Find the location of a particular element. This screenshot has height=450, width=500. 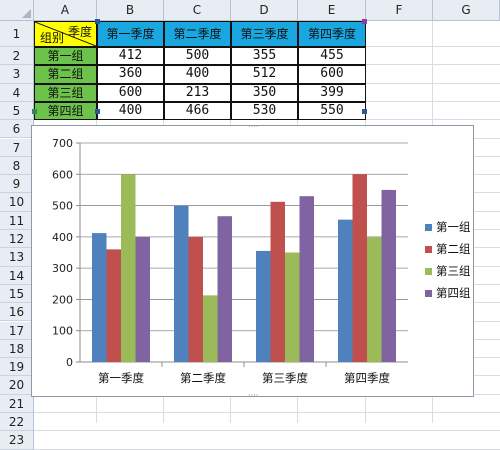

group-label-cell: 第三组 is located at coordinates (65, 92).